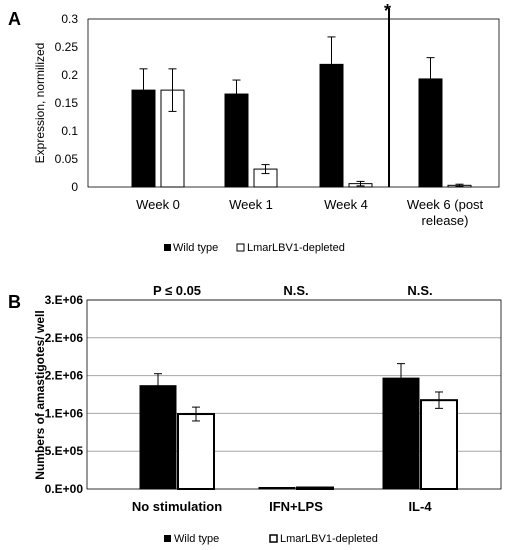 The height and width of the screenshot is (550, 516). Describe the element at coordinates (64, 300) in the screenshot. I see `panel-b-y-tick-label: 3.E+06` at that location.